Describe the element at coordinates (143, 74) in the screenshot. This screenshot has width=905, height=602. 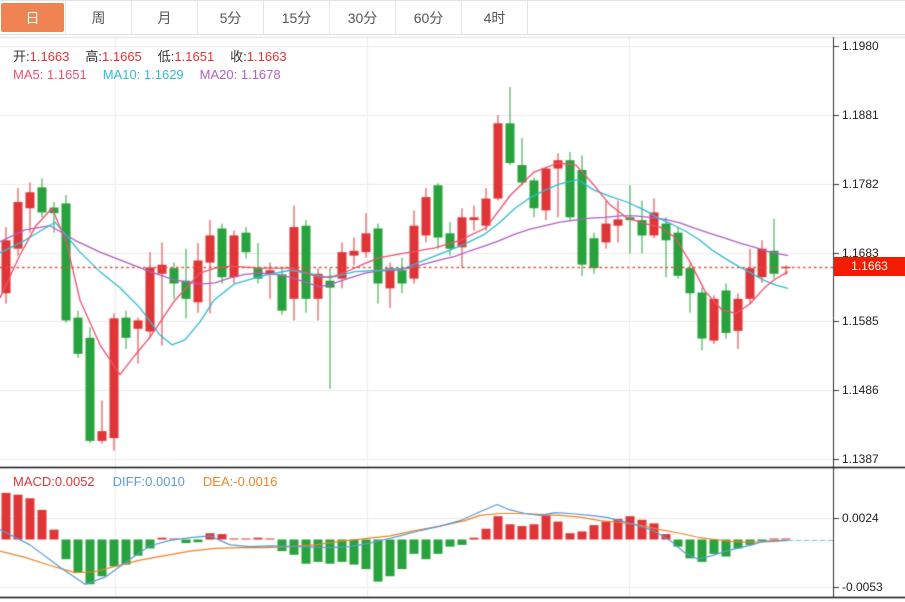
I see `ma-legend-item: MA10: 1.1629` at that location.